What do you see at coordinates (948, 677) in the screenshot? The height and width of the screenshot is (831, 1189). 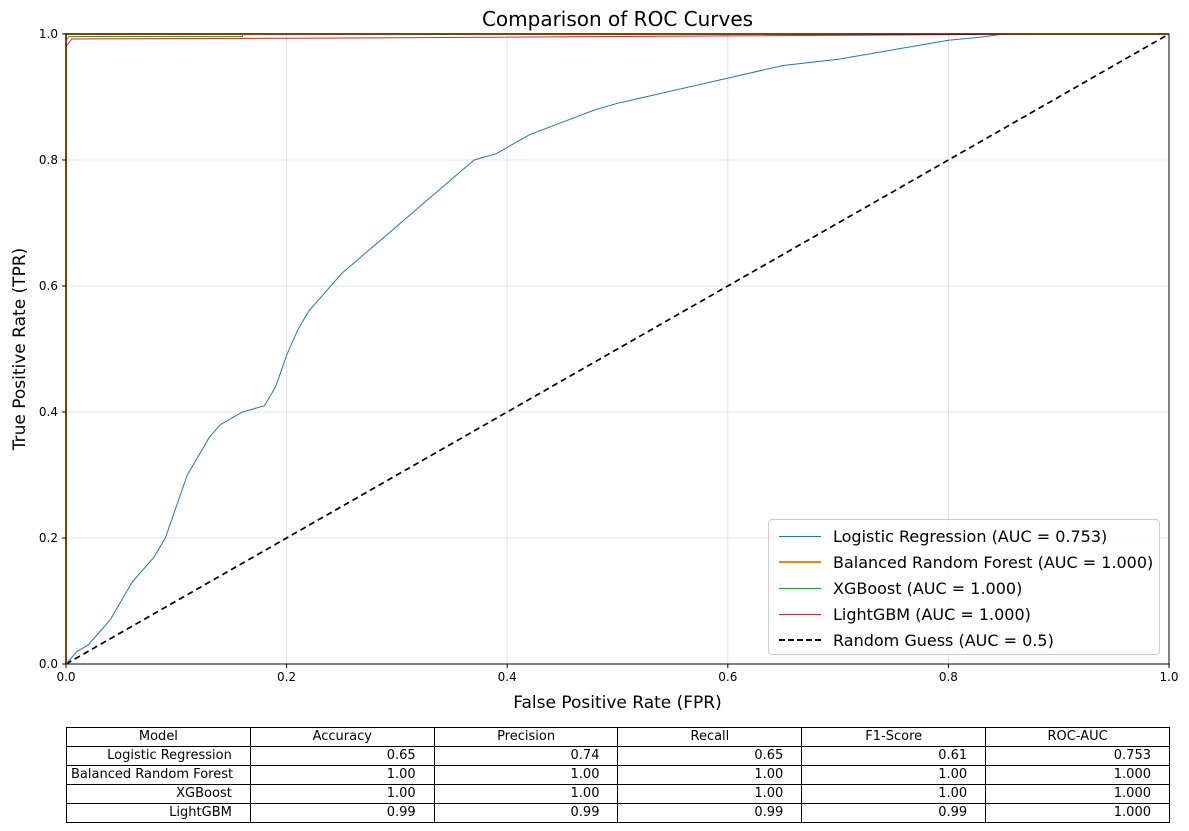 I see `x-tick-label: 0.8` at bounding box center [948, 677].